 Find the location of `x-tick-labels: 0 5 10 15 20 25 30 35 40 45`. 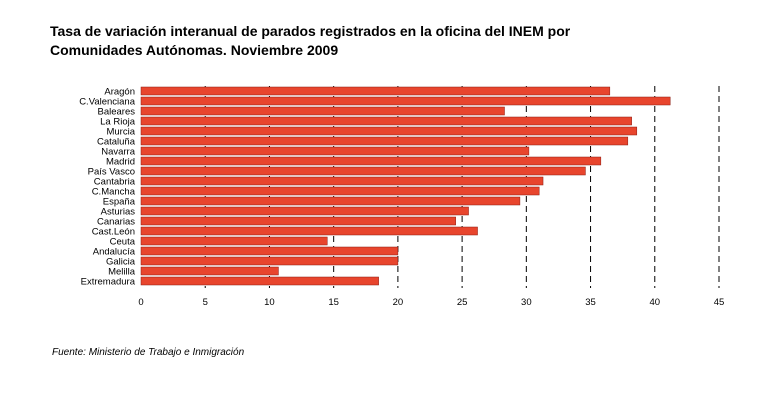

x-tick-labels: 0 5 10 15 20 25 30 35 40 45 is located at coordinates (431, 302).